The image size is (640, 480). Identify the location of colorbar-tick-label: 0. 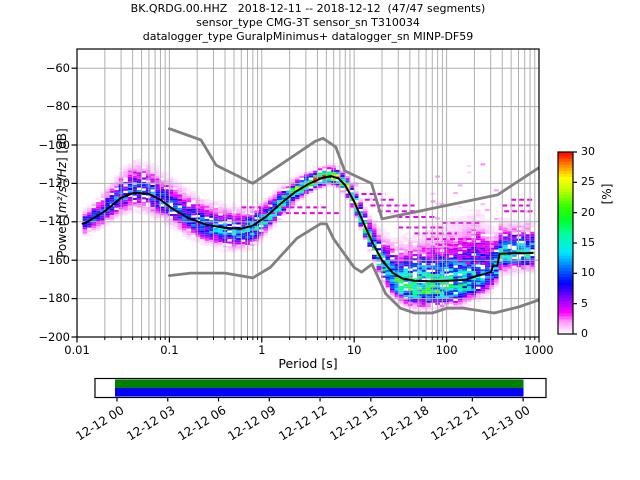
(584, 333).